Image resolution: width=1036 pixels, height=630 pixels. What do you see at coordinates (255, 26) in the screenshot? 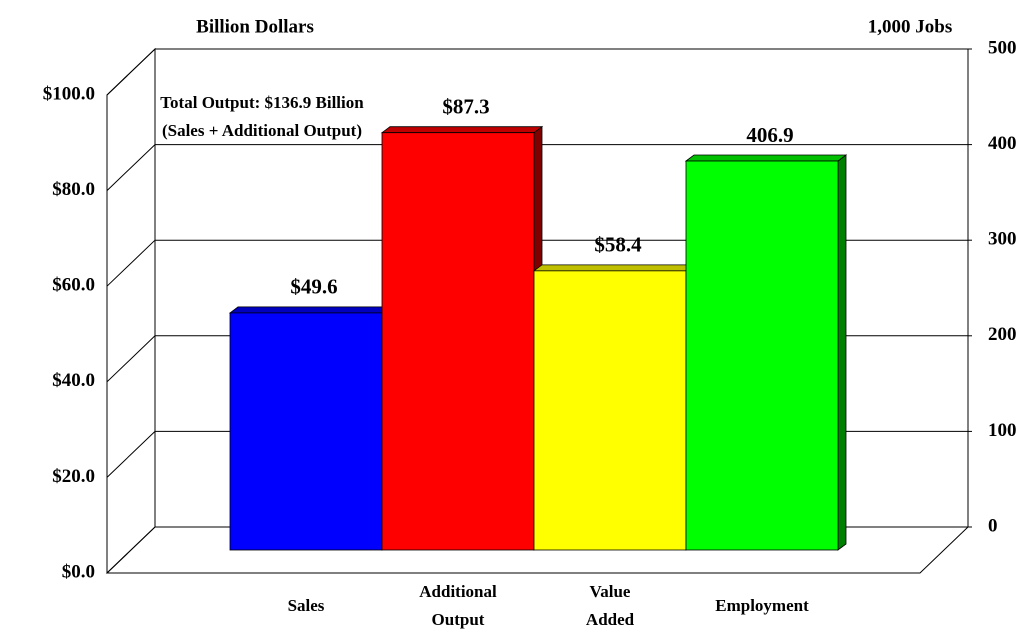
I see `y-axis-title: Billion Dollars` at bounding box center [255, 26].